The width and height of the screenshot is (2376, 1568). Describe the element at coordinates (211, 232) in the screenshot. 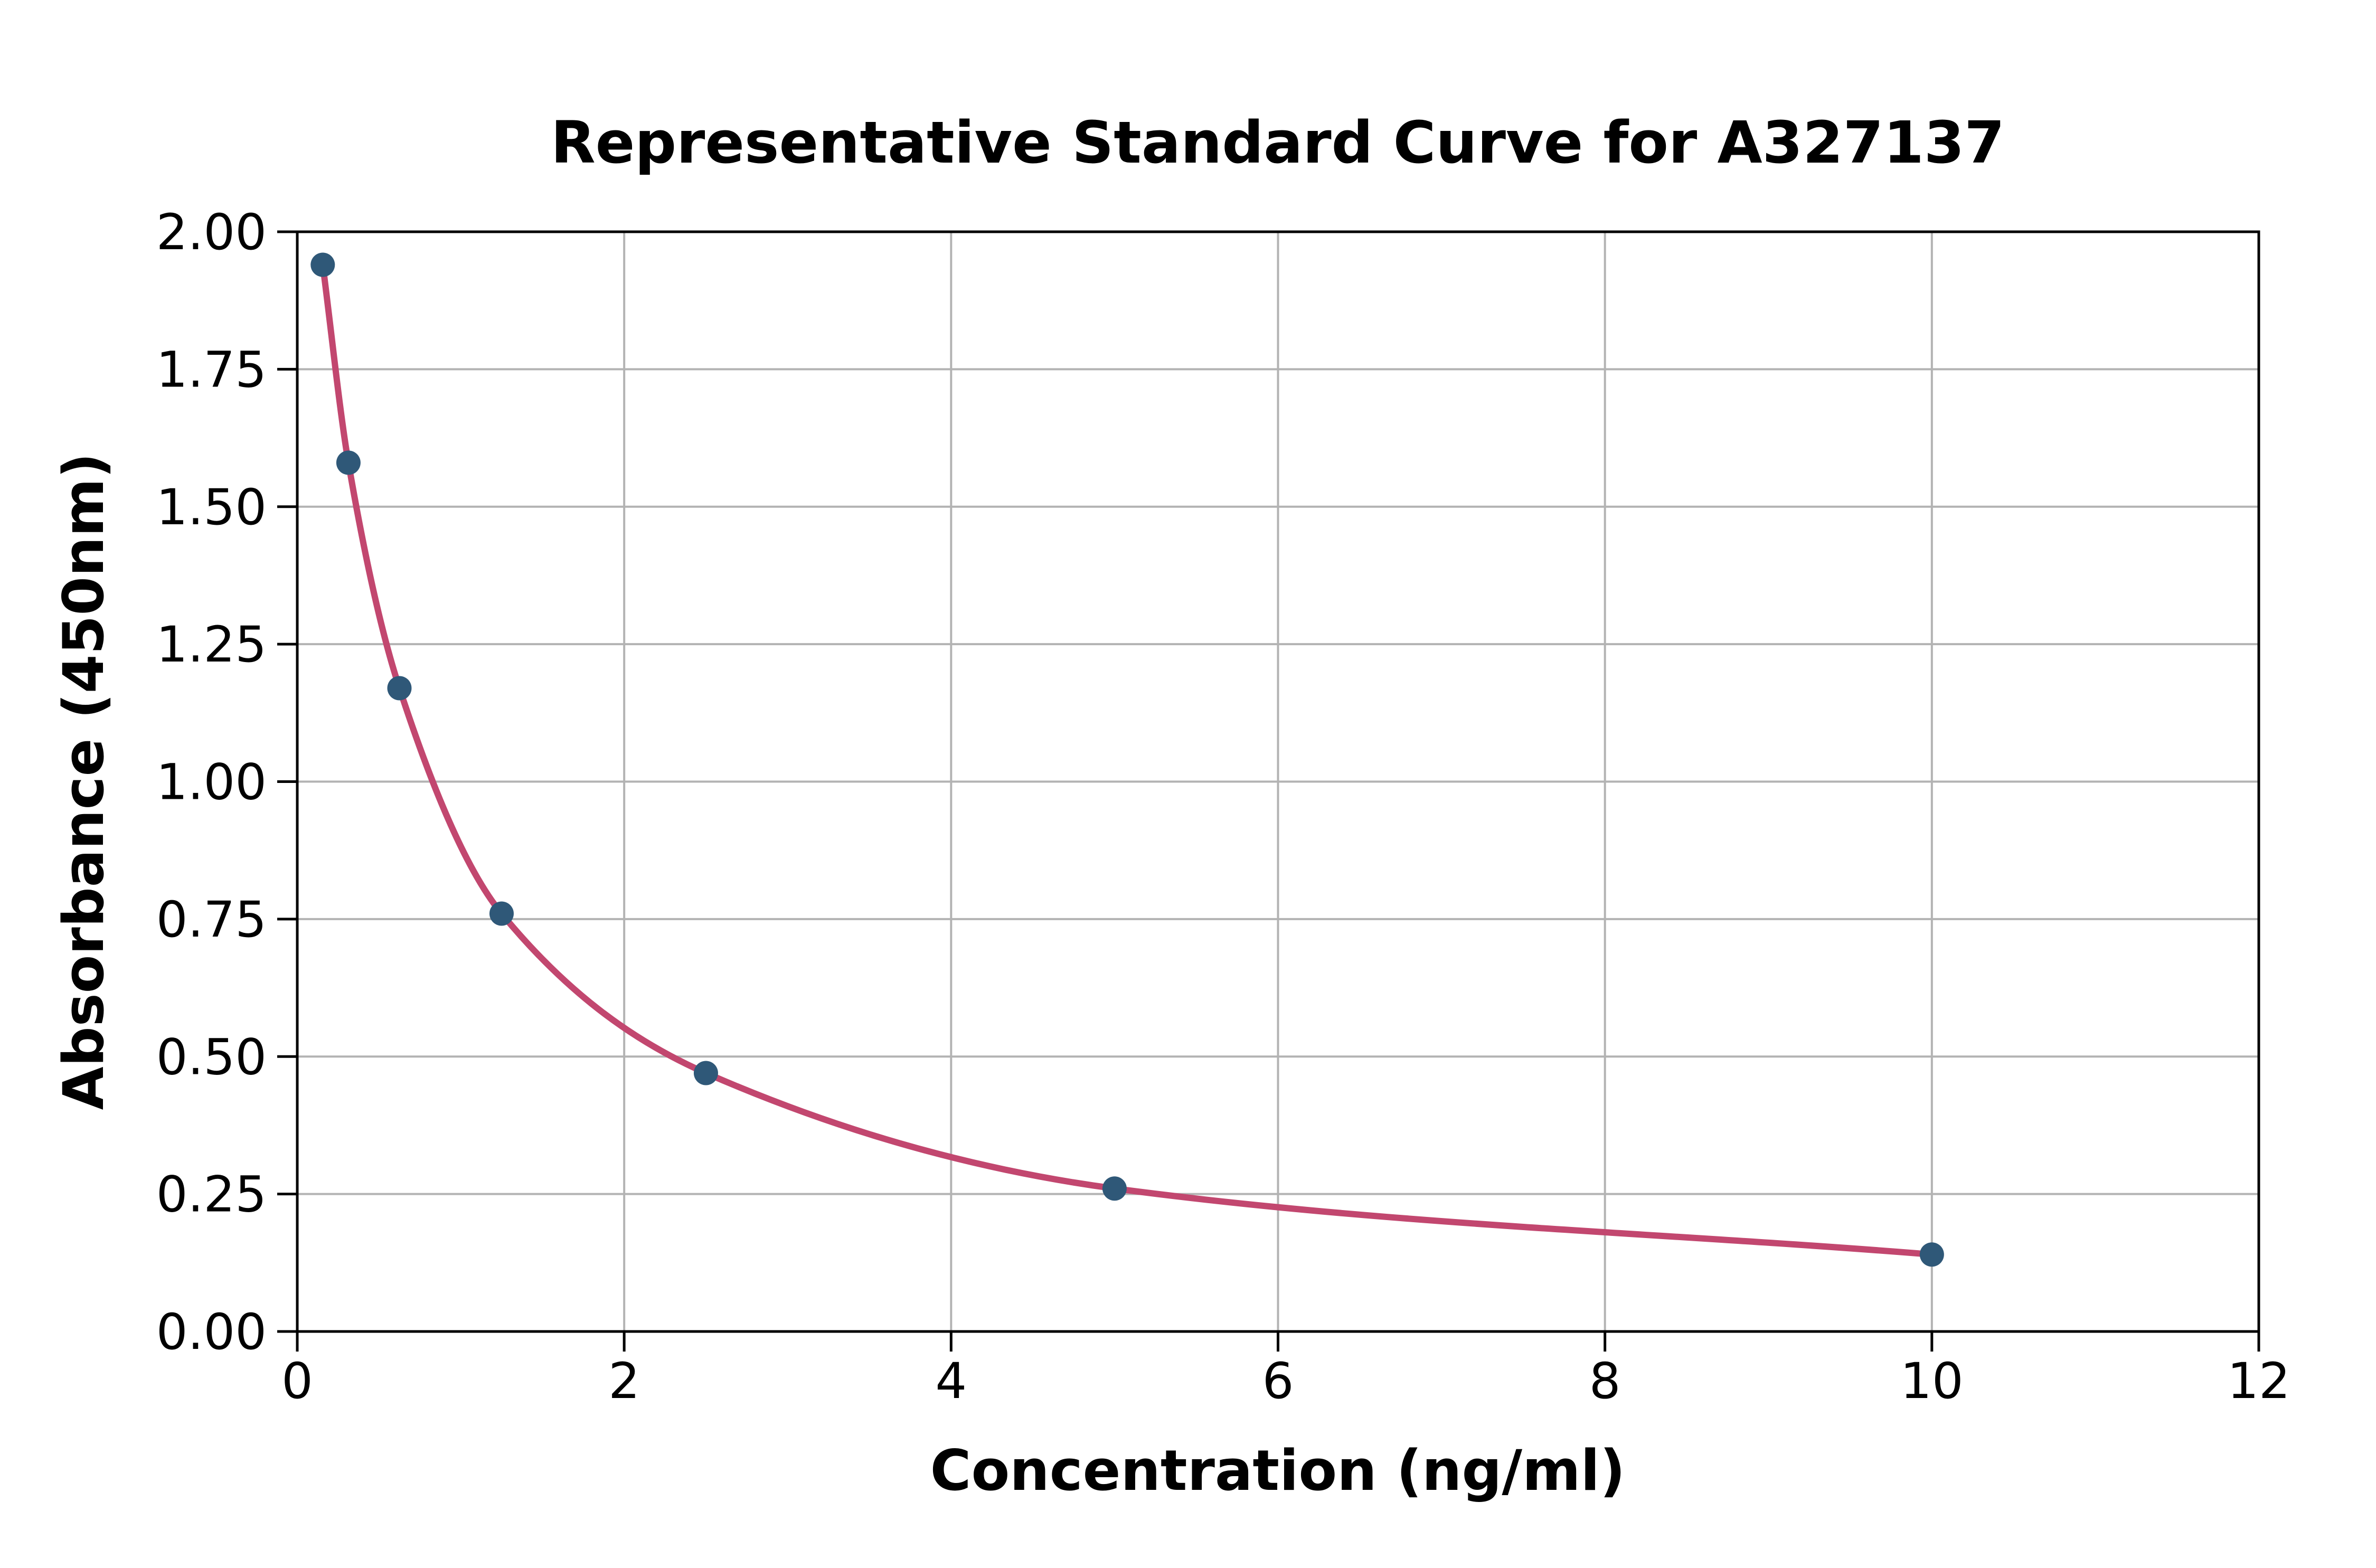

I see `y-tick-label: 2.00` at that location.